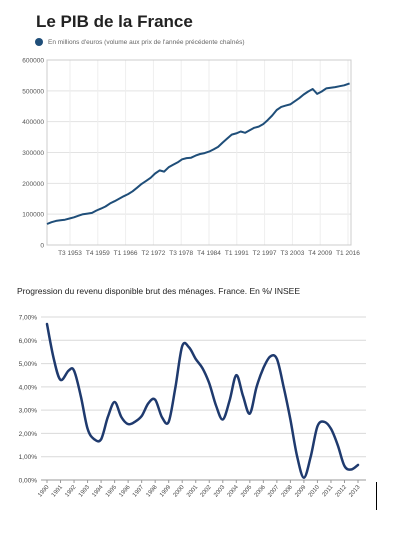 The width and height of the screenshot is (406, 535). I want to click on rdb-x-tick-label: 1990, so click(44, 491).